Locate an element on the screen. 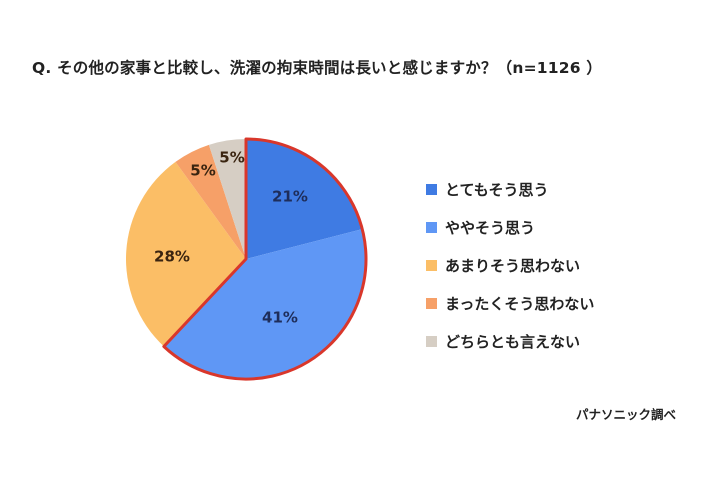 The width and height of the screenshot is (720, 480). source-note: パナソニック調べ is located at coordinates (626, 414).